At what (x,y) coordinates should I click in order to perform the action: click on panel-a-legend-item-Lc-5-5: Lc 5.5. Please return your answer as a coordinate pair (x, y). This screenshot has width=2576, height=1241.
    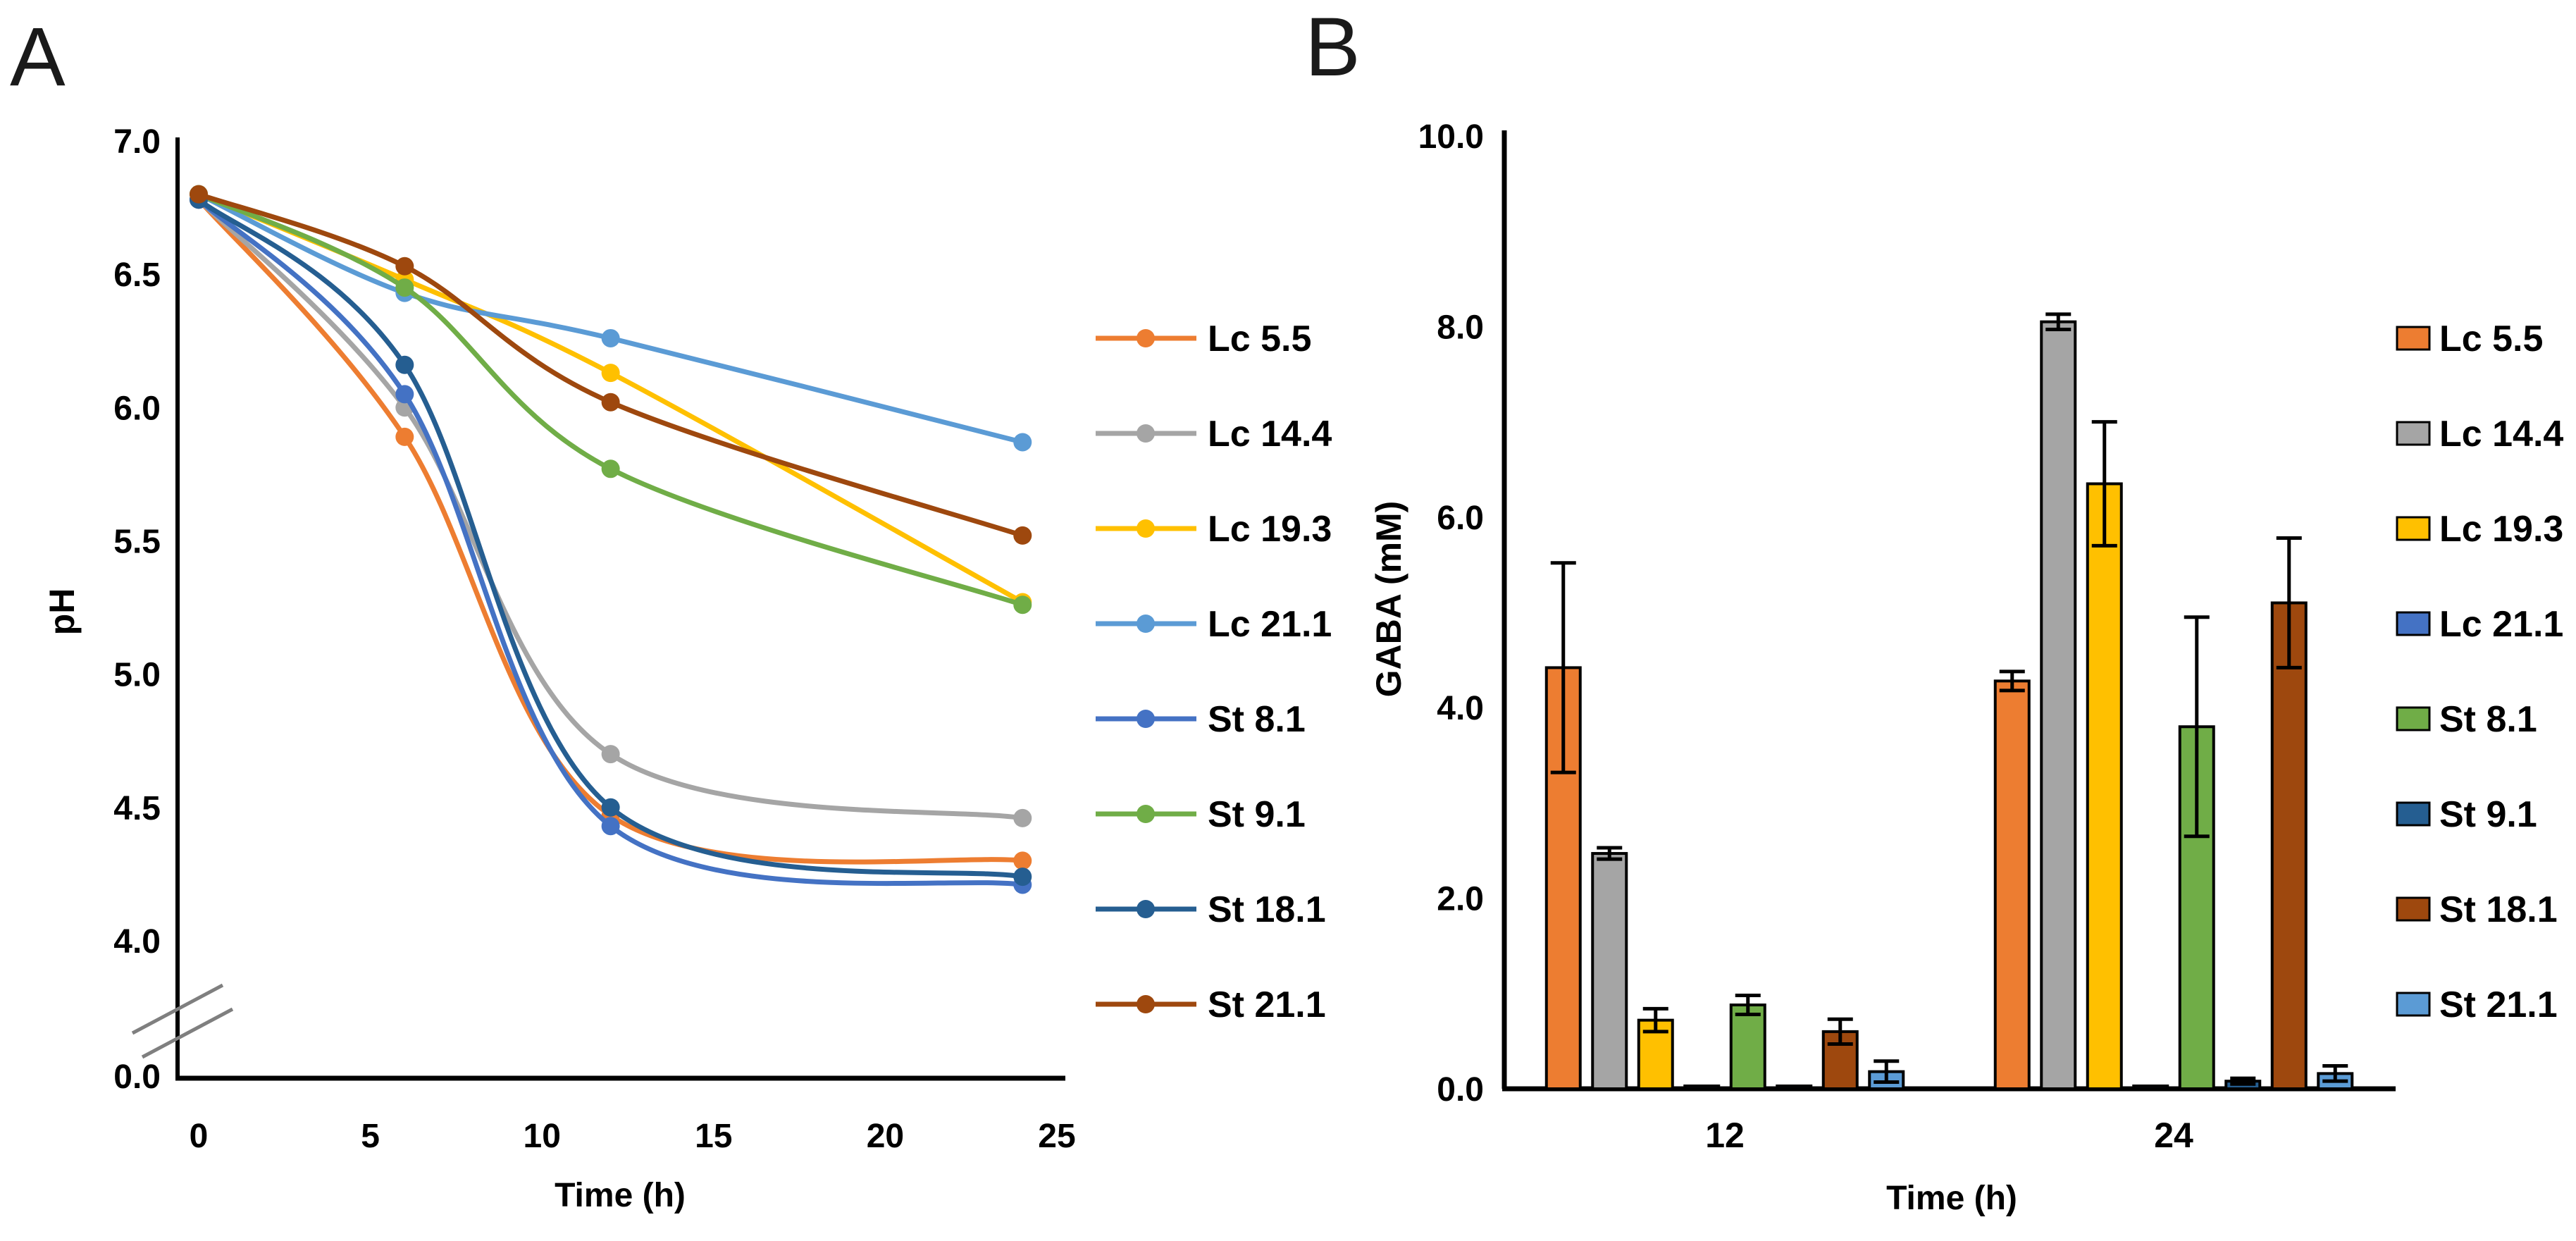
    Looking at the image, I should click on (1203, 339).